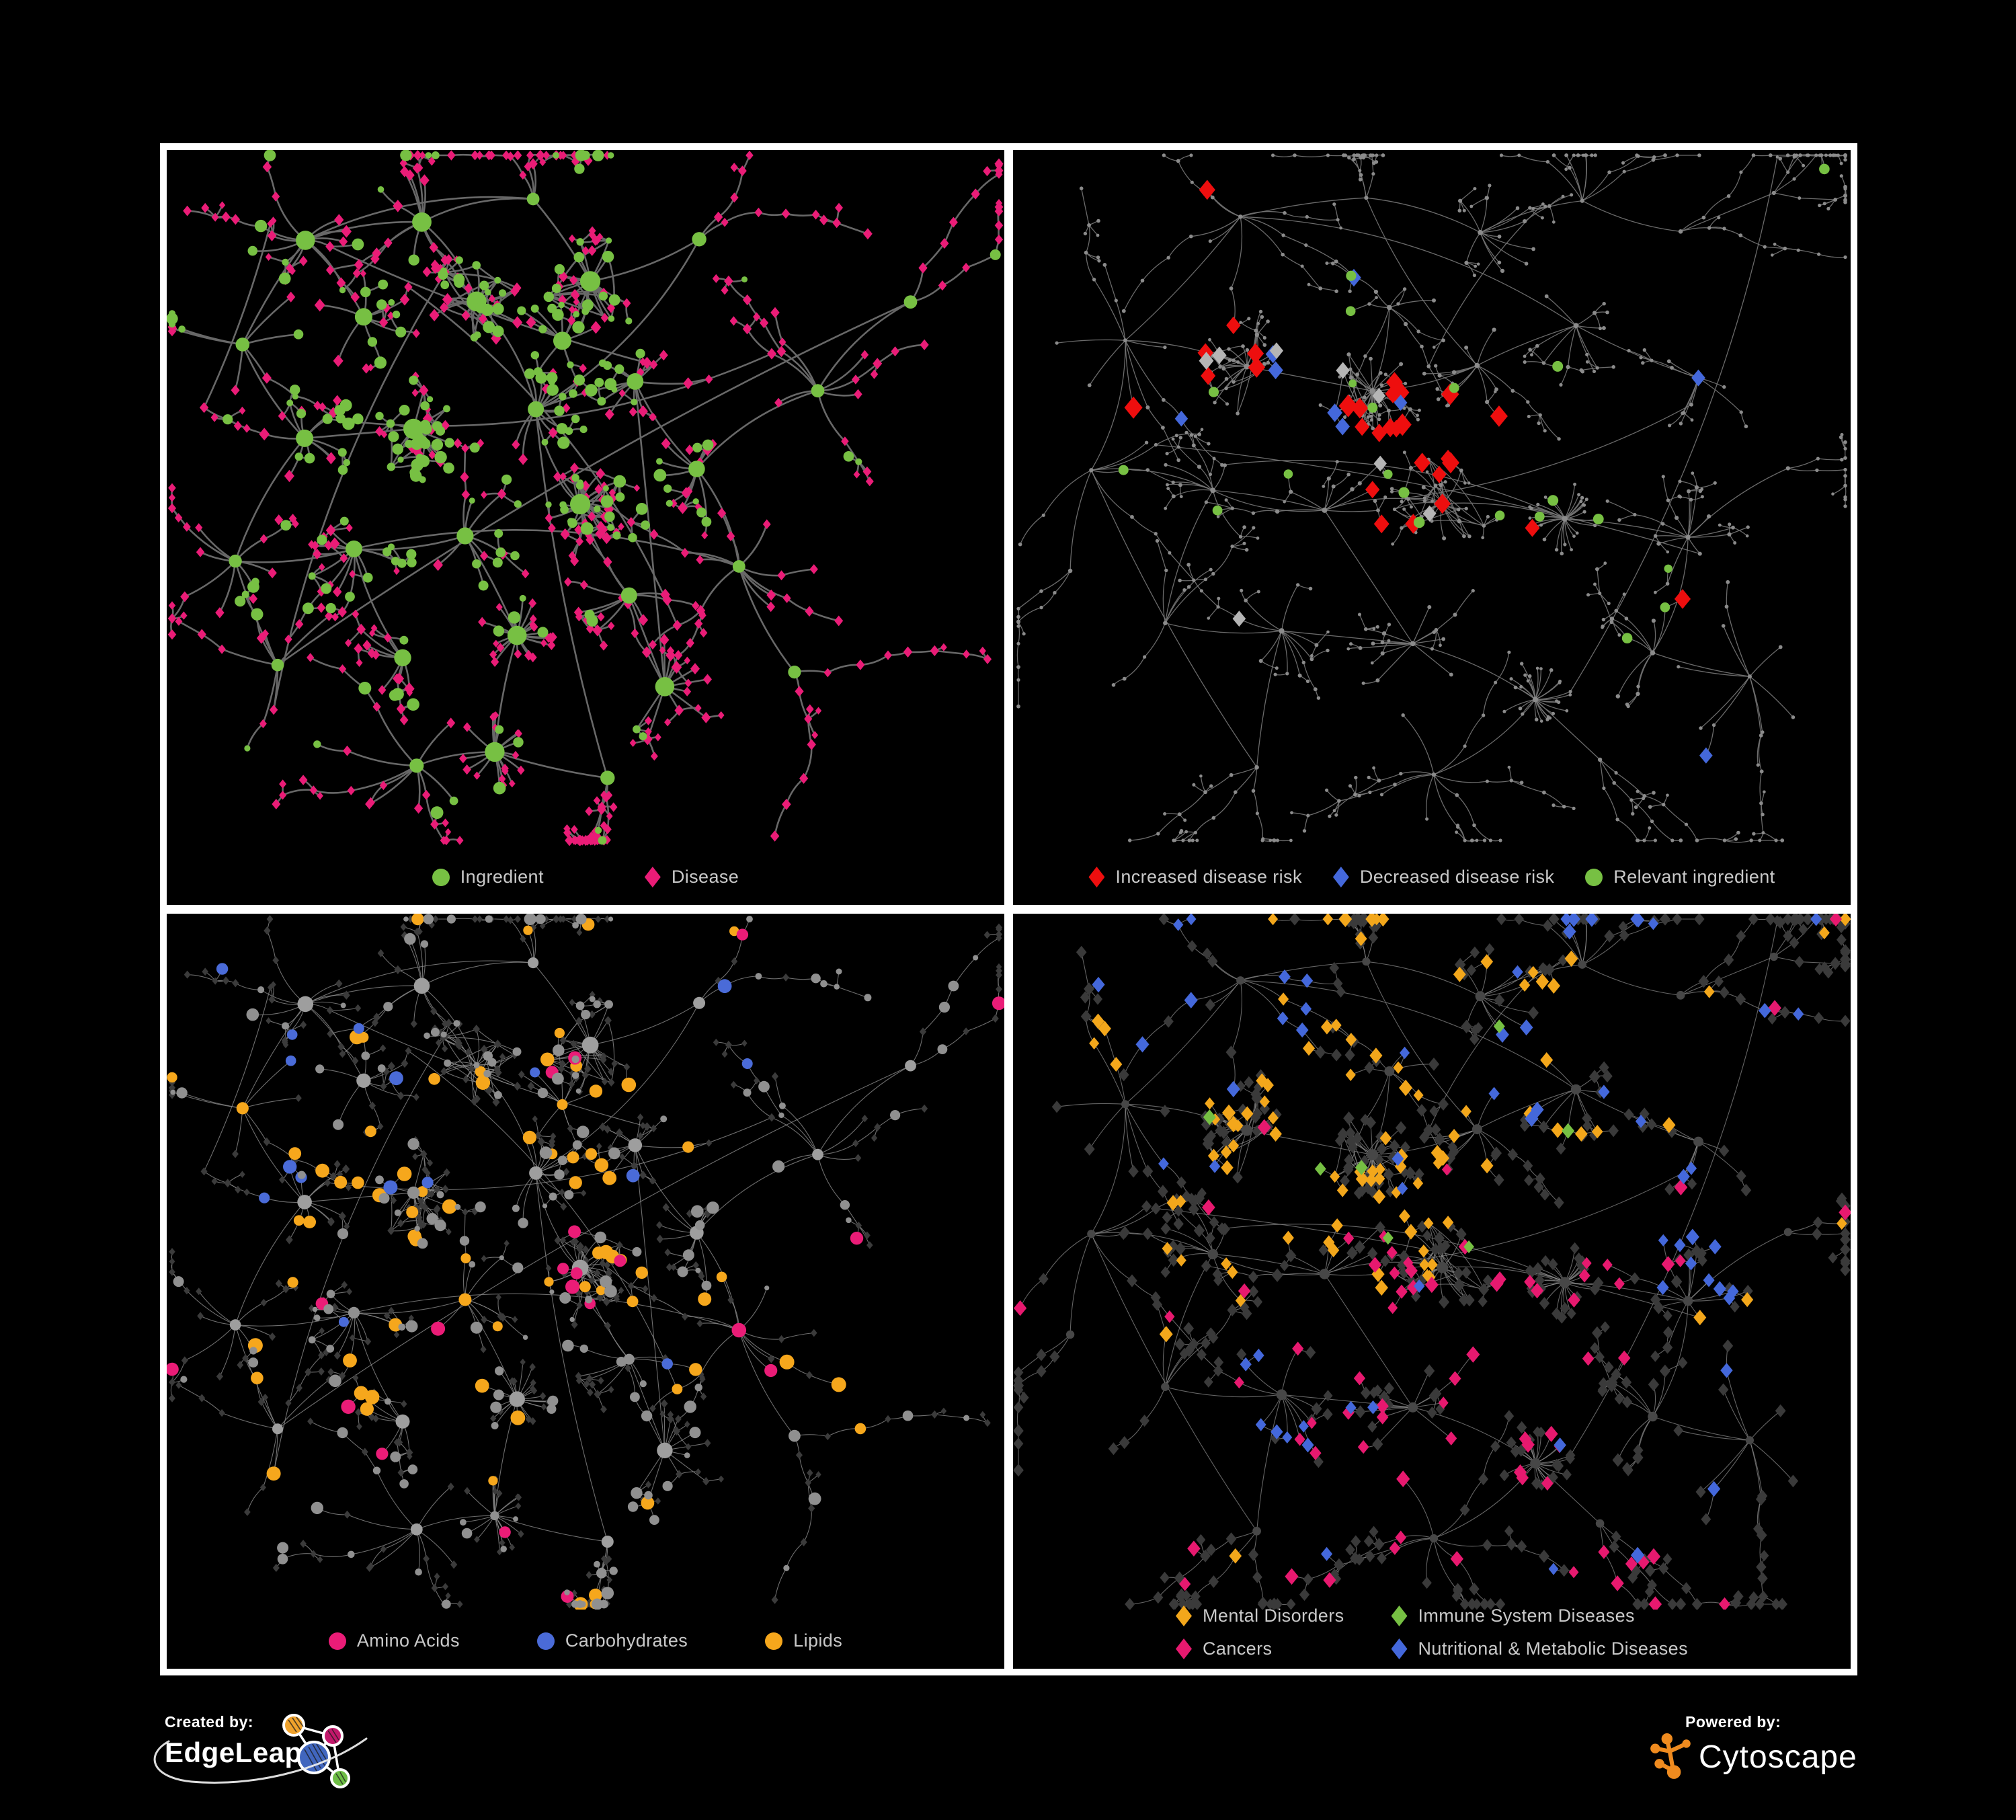 The image size is (2016, 1820). What do you see at coordinates (1208, 877) in the screenshot?
I see `legend-label: Increased disease risk` at bounding box center [1208, 877].